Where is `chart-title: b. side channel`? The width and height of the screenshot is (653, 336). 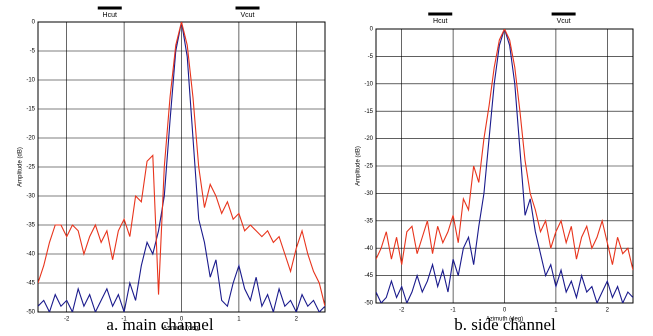
chart-title: b. side channel is located at coordinates (505, 324).